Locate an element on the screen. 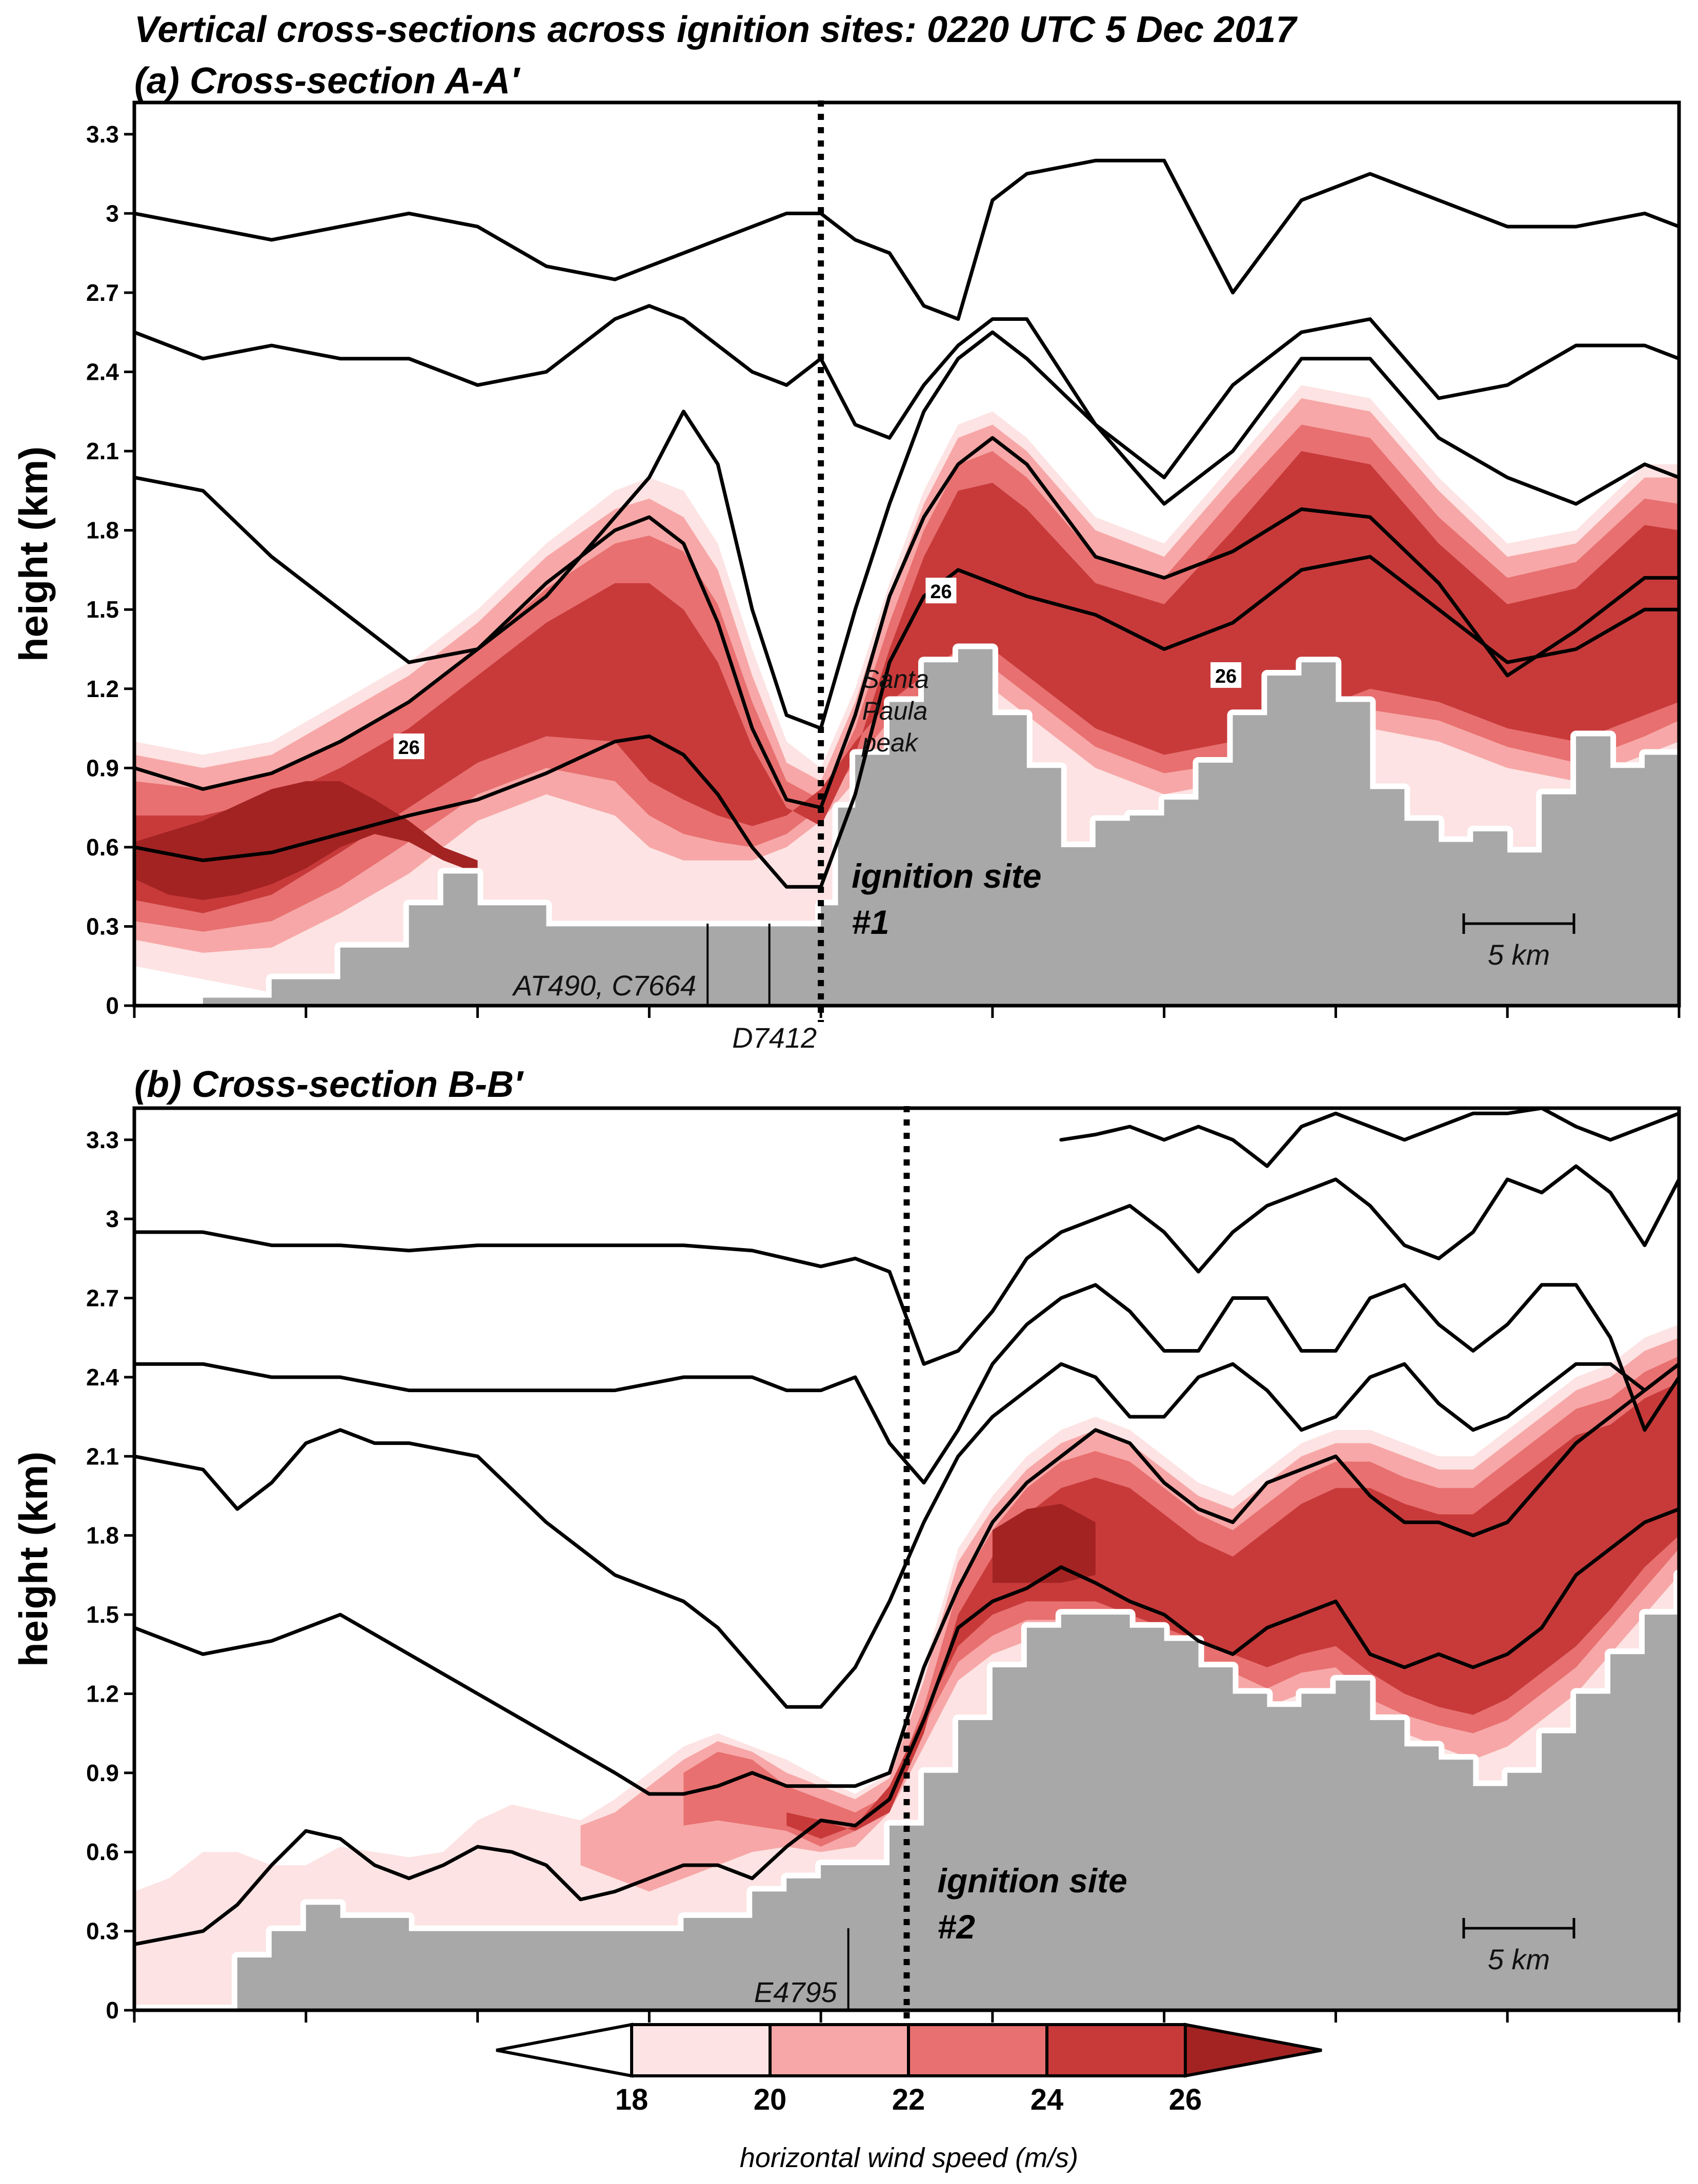 The image size is (1698, 2184). station-label: D7412 is located at coordinates (774, 1038).